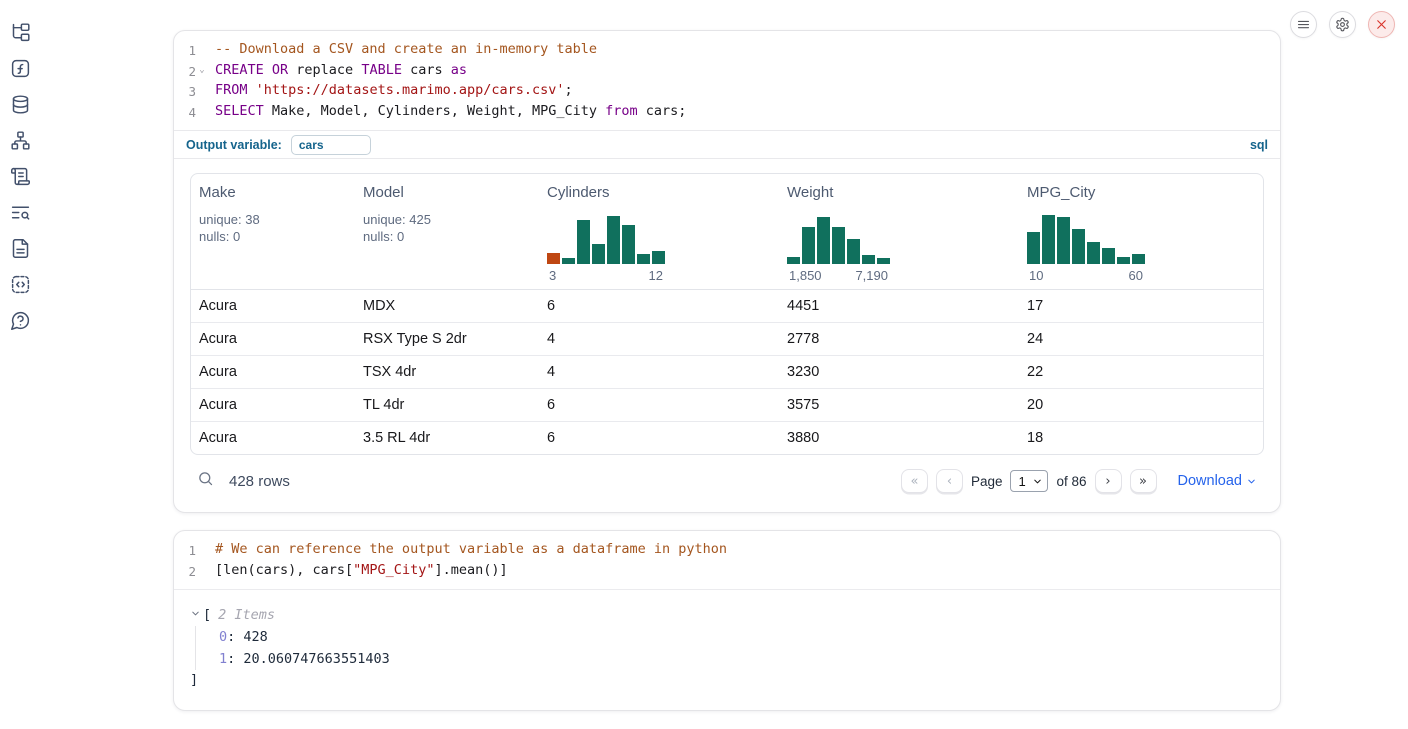 The width and height of the screenshot is (1408, 729). What do you see at coordinates (727, 144) in the screenshot?
I see `output-variable-bar: Output variable: sql` at bounding box center [727, 144].